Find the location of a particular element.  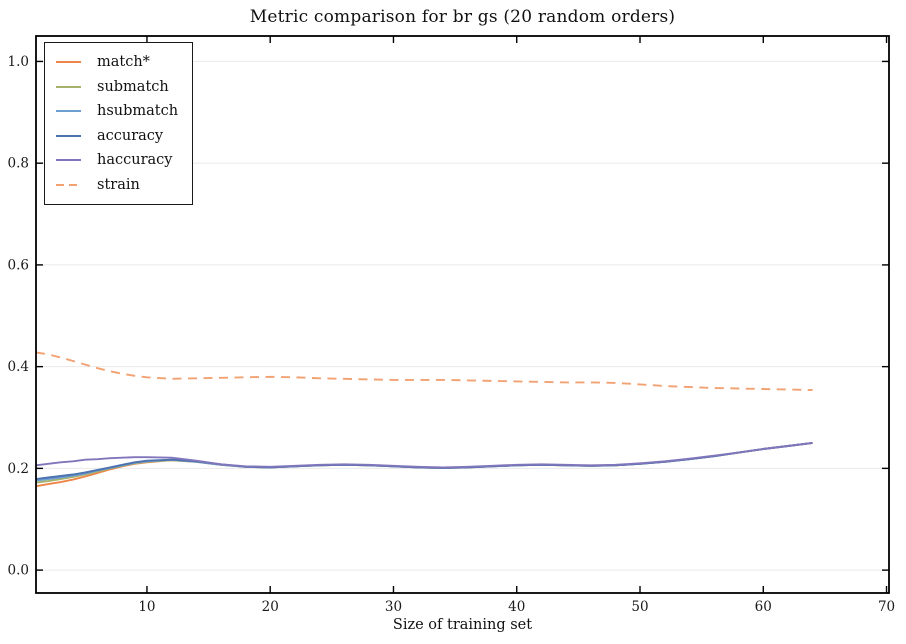

y-axis-tick-label: 0.2 is located at coordinates (18, 469).